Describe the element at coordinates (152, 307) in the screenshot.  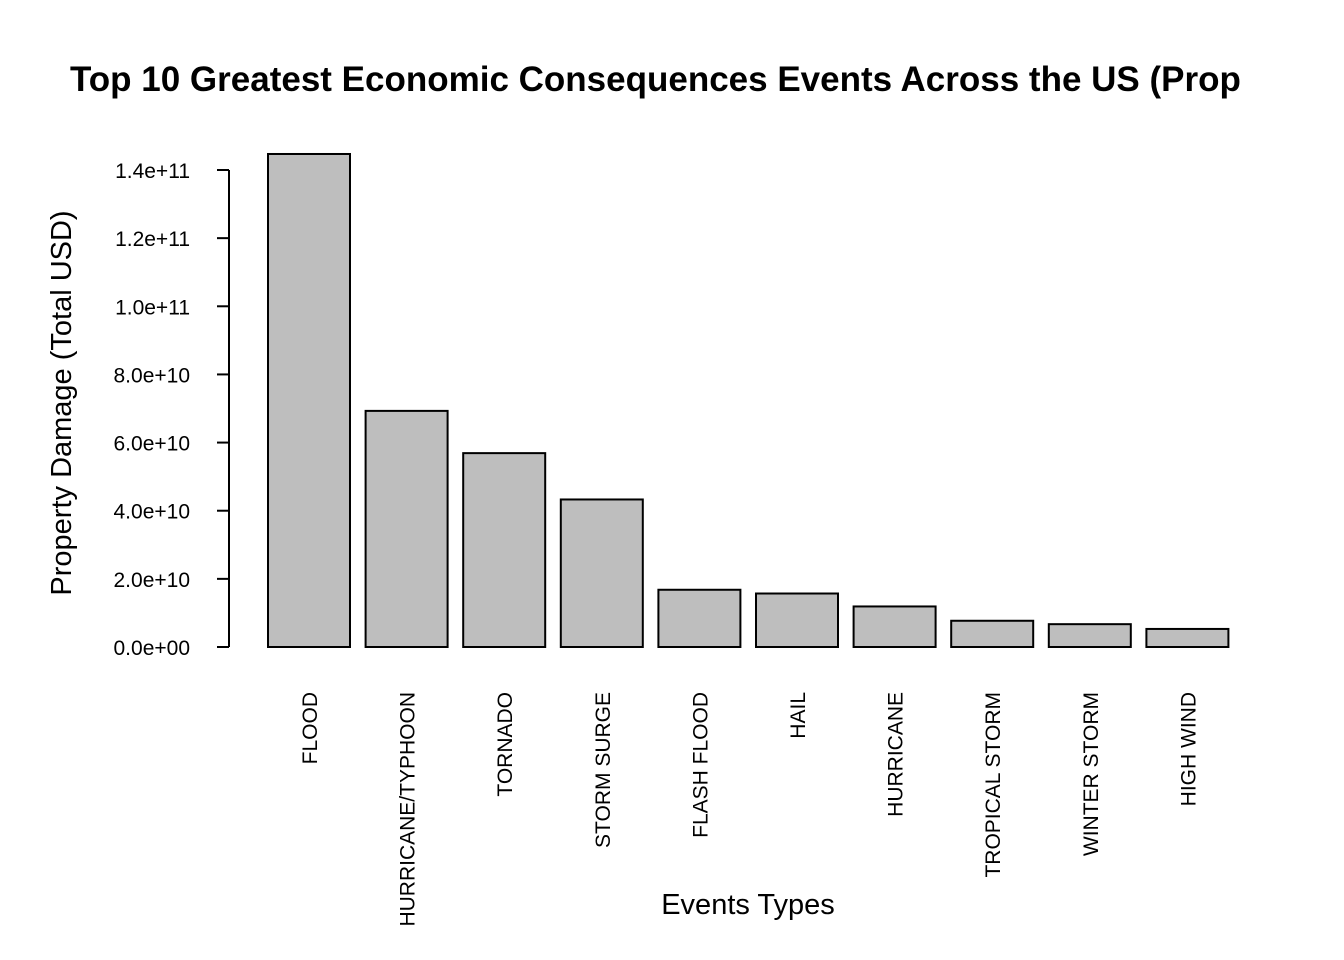
I see `y-tick-label: 1.0e+11` at that location.